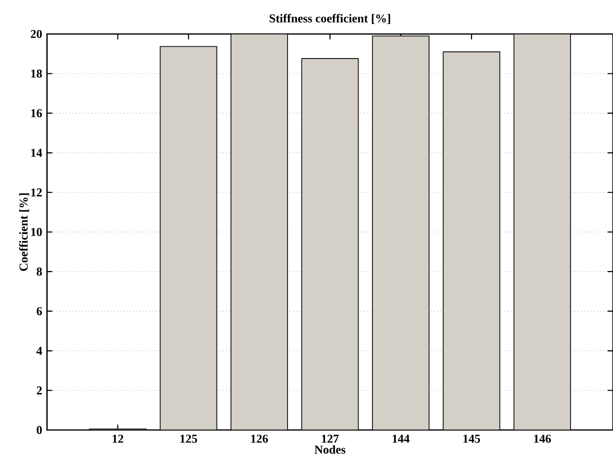 The height and width of the screenshot is (463, 613). I want to click on y-tick-label: 0, so click(39, 430).